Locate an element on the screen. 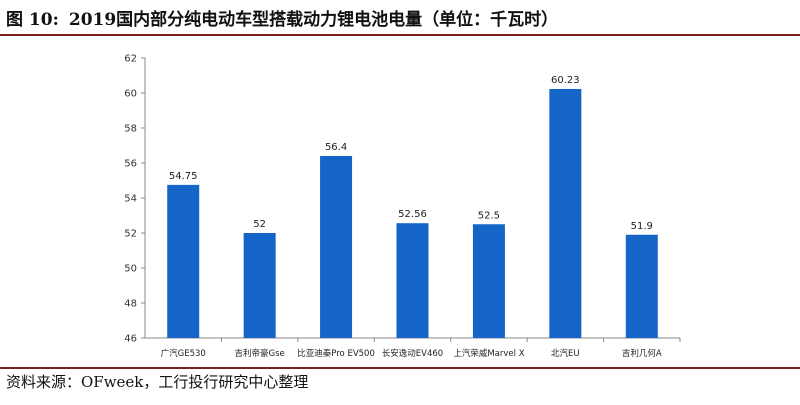  figure-label: 图 10: is located at coordinates (32, 19).